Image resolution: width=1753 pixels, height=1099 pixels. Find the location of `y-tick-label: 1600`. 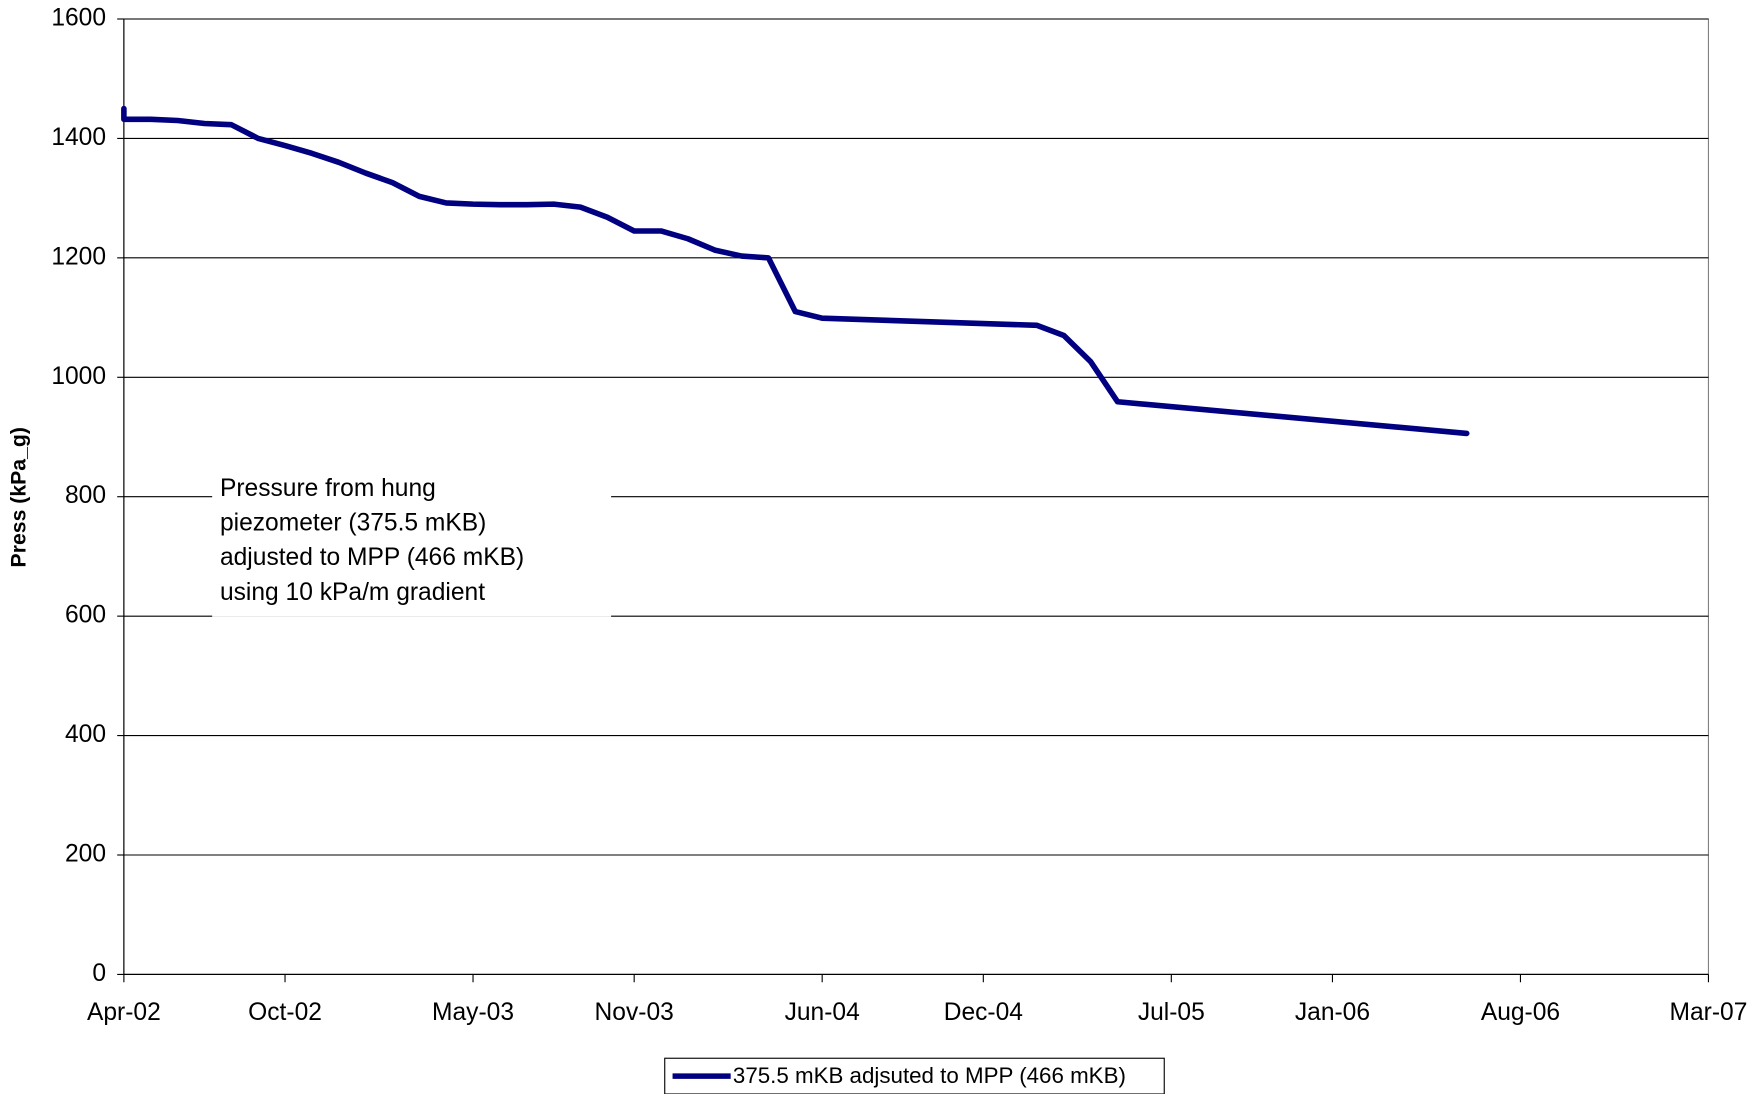

y-tick-label: 1600 is located at coordinates (78, 17).